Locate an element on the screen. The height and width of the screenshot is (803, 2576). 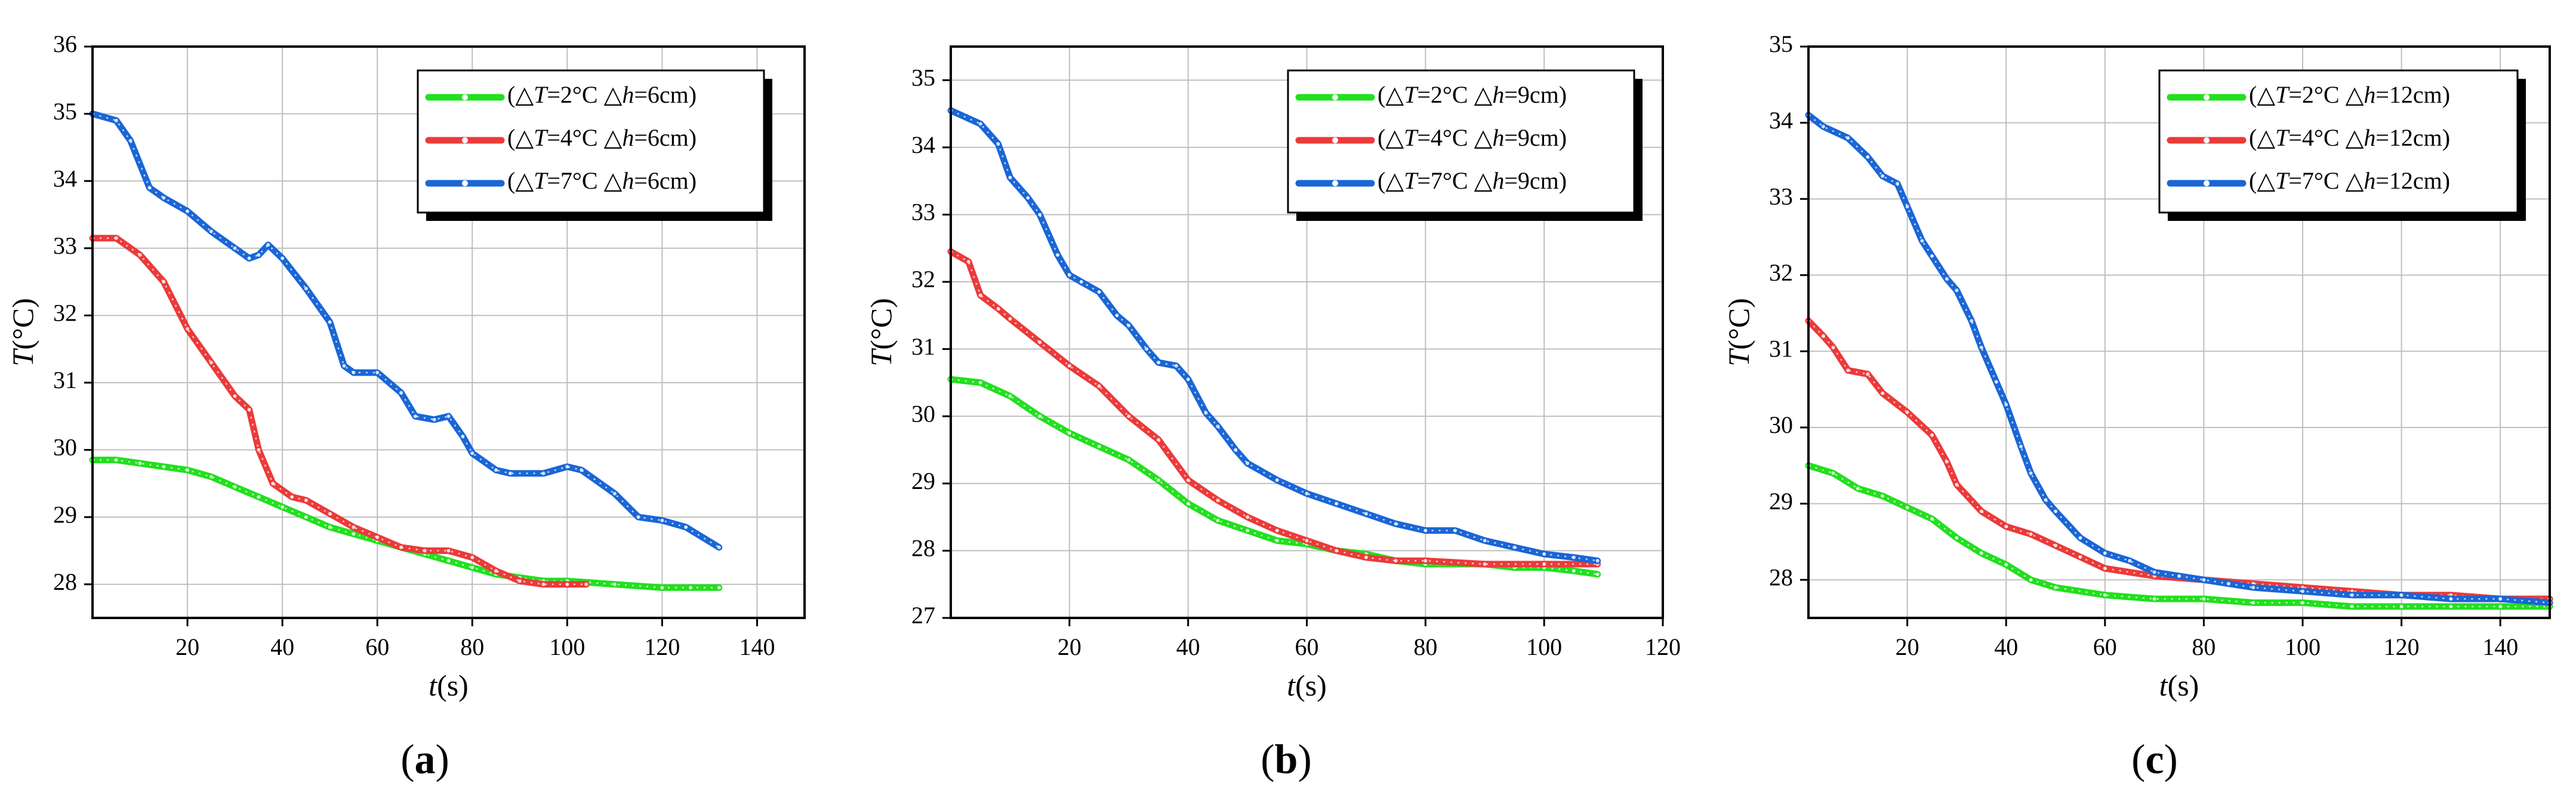
x-tick-label: 60 is located at coordinates (377, 646).